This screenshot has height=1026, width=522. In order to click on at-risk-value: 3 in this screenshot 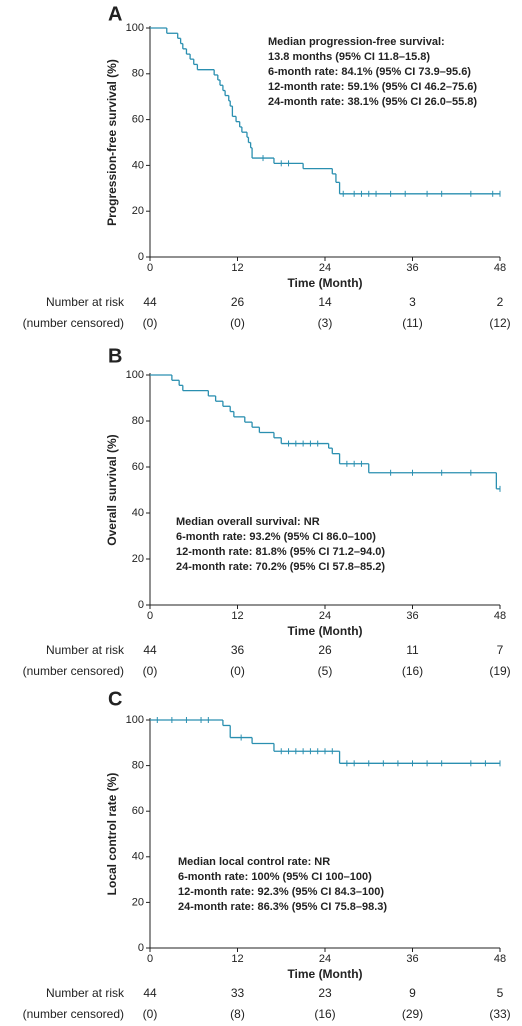, I will do `click(412, 302)`.